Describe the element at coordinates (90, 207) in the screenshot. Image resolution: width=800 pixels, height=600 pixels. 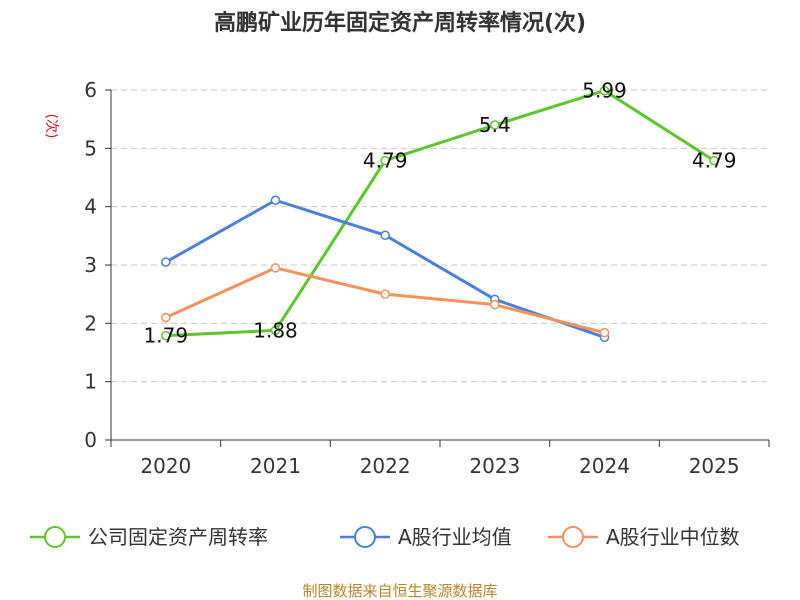
I see `y-tick-label: 4` at that location.